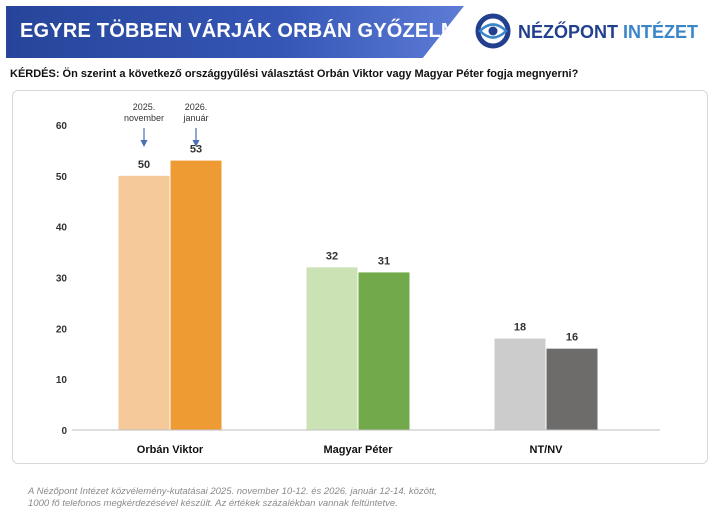  I want to click on y-tick-label: 60, so click(62, 126).